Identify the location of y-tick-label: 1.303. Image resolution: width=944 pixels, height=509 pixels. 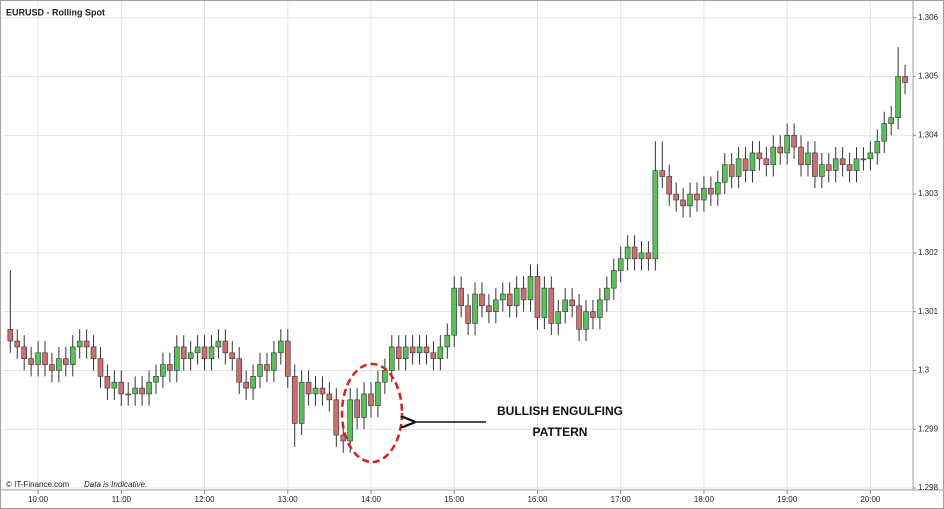
(928, 193).